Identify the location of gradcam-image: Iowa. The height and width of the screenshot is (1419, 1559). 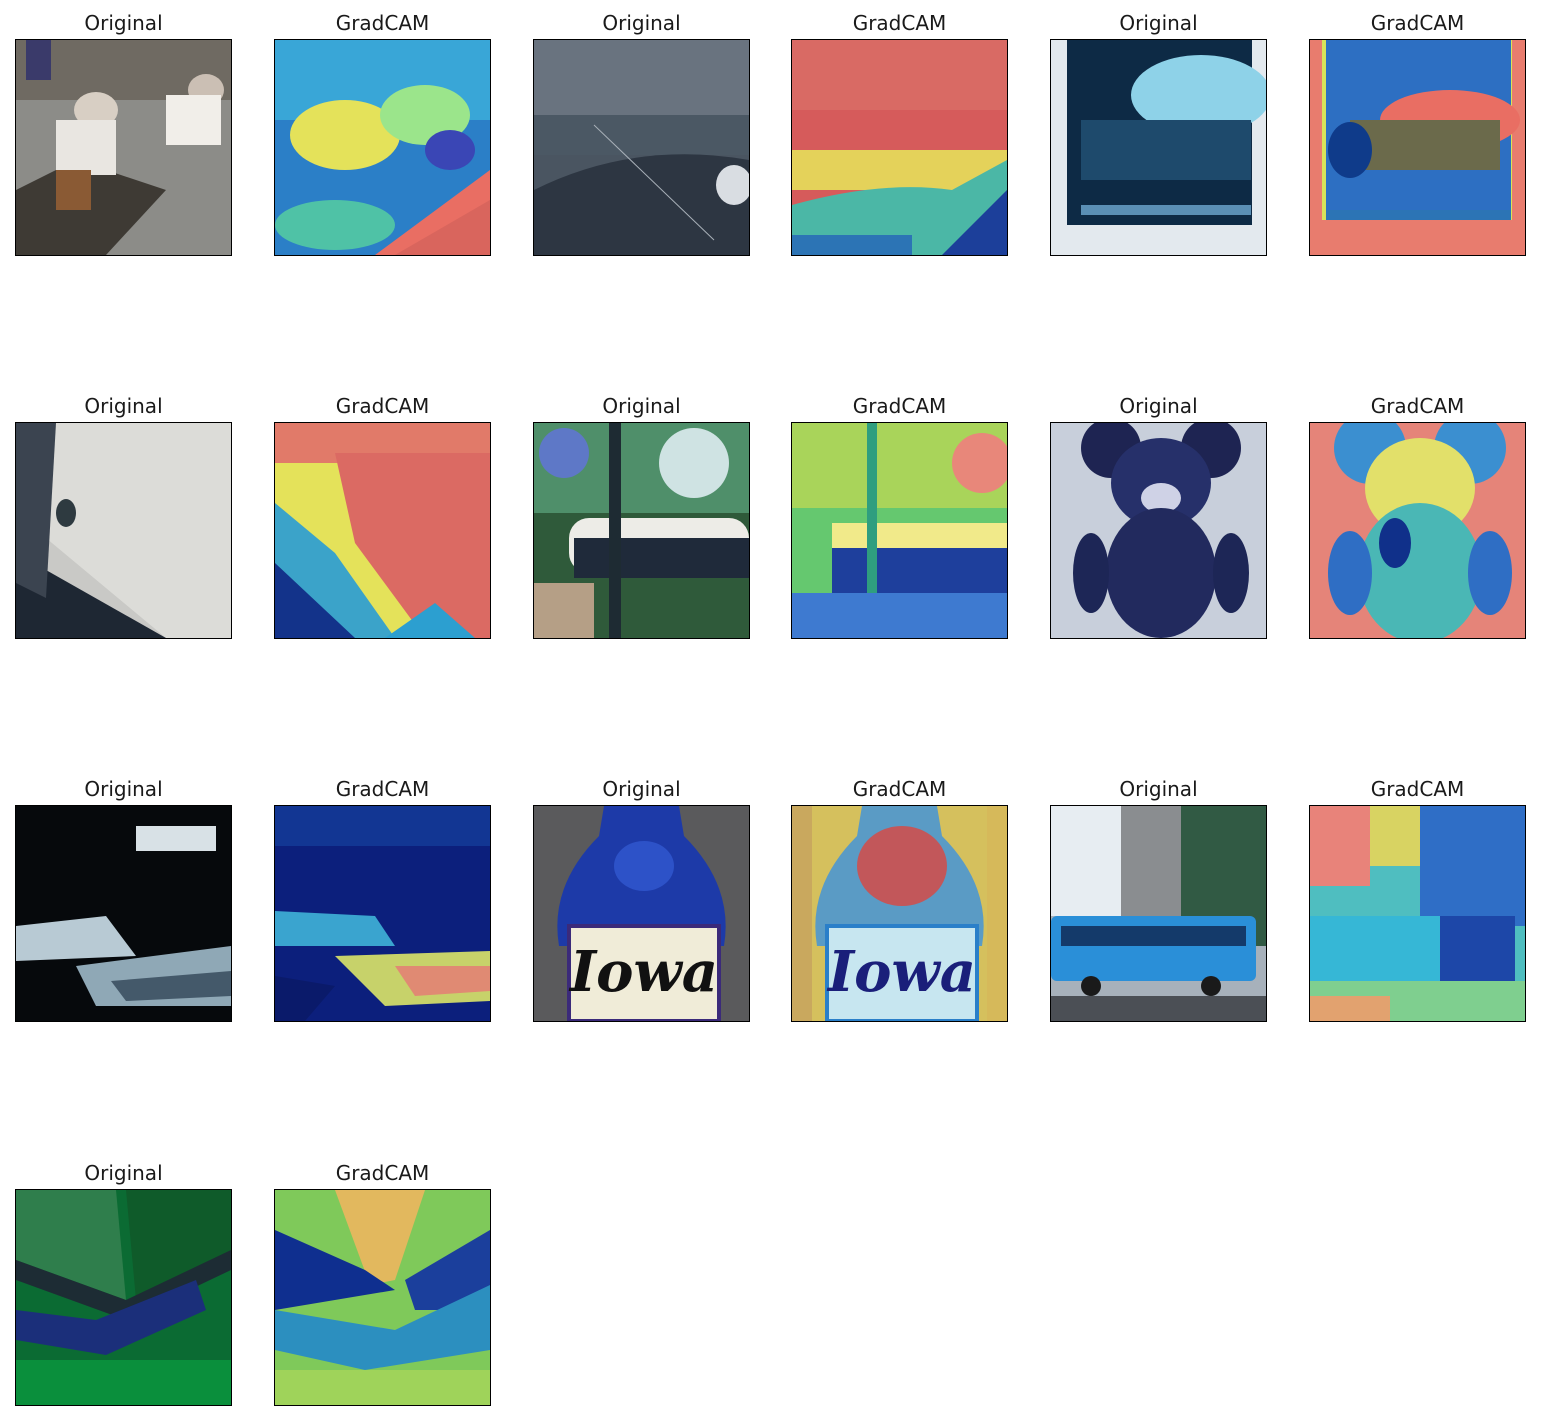
(899, 913).